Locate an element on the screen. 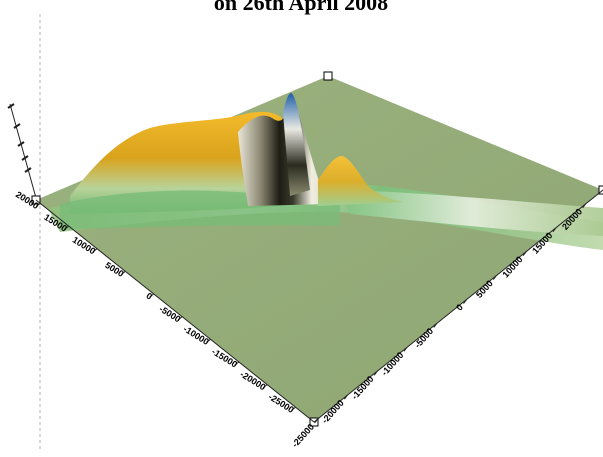 This screenshot has width=603, height=457. left-axis-tick-label: 20000 is located at coordinates (27, 200).